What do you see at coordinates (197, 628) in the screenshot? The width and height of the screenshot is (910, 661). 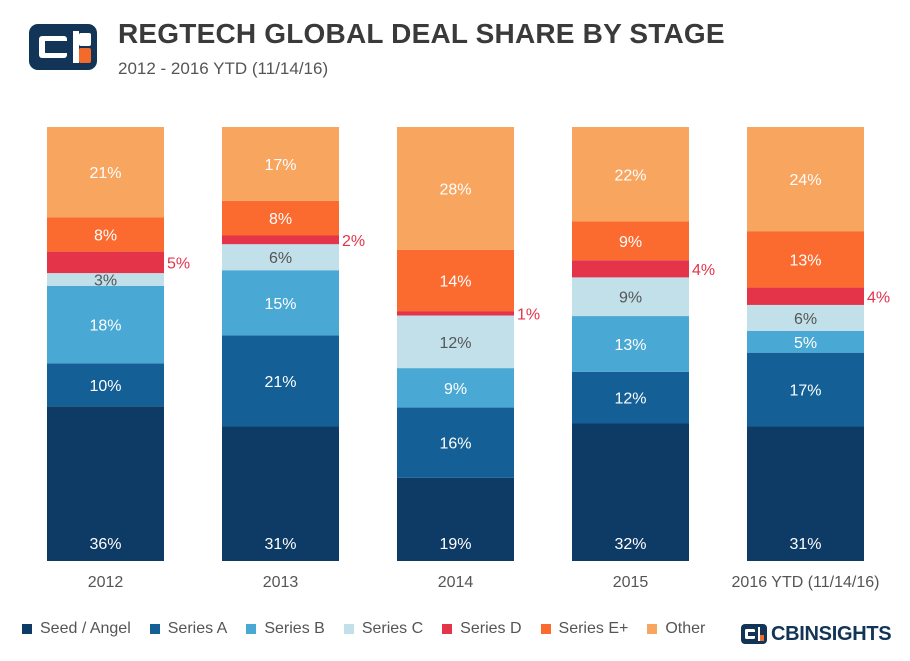 I see `legend-label: Series A` at bounding box center [197, 628].